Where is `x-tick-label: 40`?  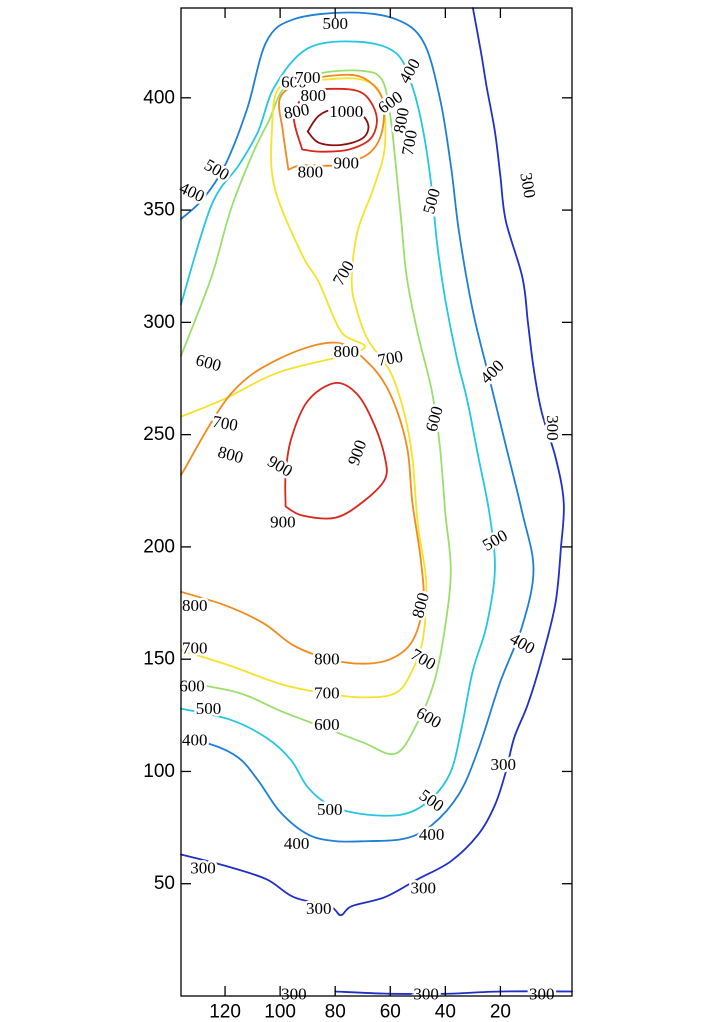 x-tick-label: 40 is located at coordinates (445, 1012).